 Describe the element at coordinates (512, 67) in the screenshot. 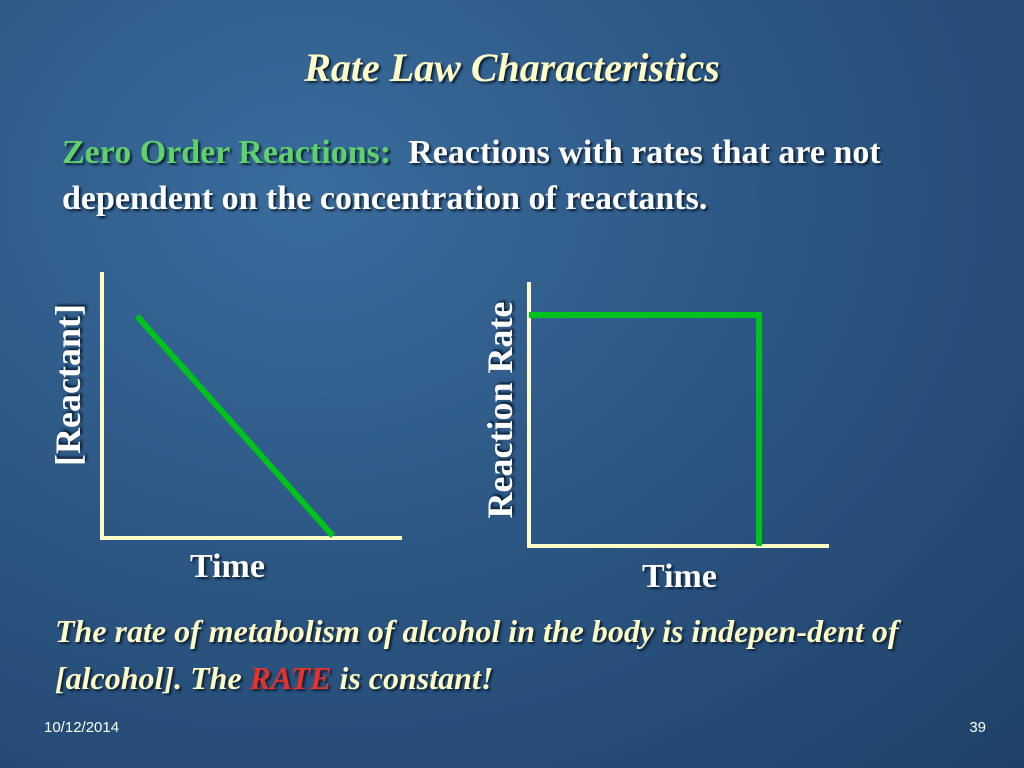

I see `slide-title: Rate Law Characteristics` at that location.